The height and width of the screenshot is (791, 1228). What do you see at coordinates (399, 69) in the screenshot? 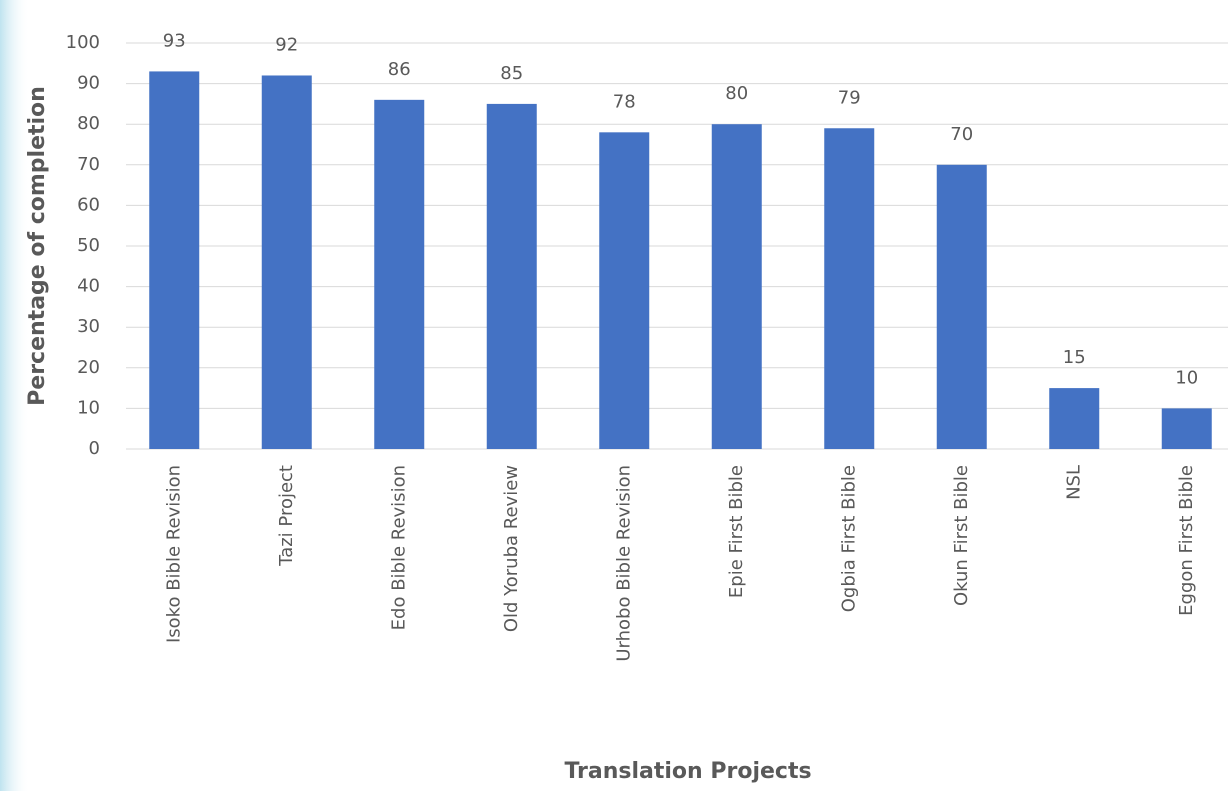
I see `data-label: 86` at bounding box center [399, 69].